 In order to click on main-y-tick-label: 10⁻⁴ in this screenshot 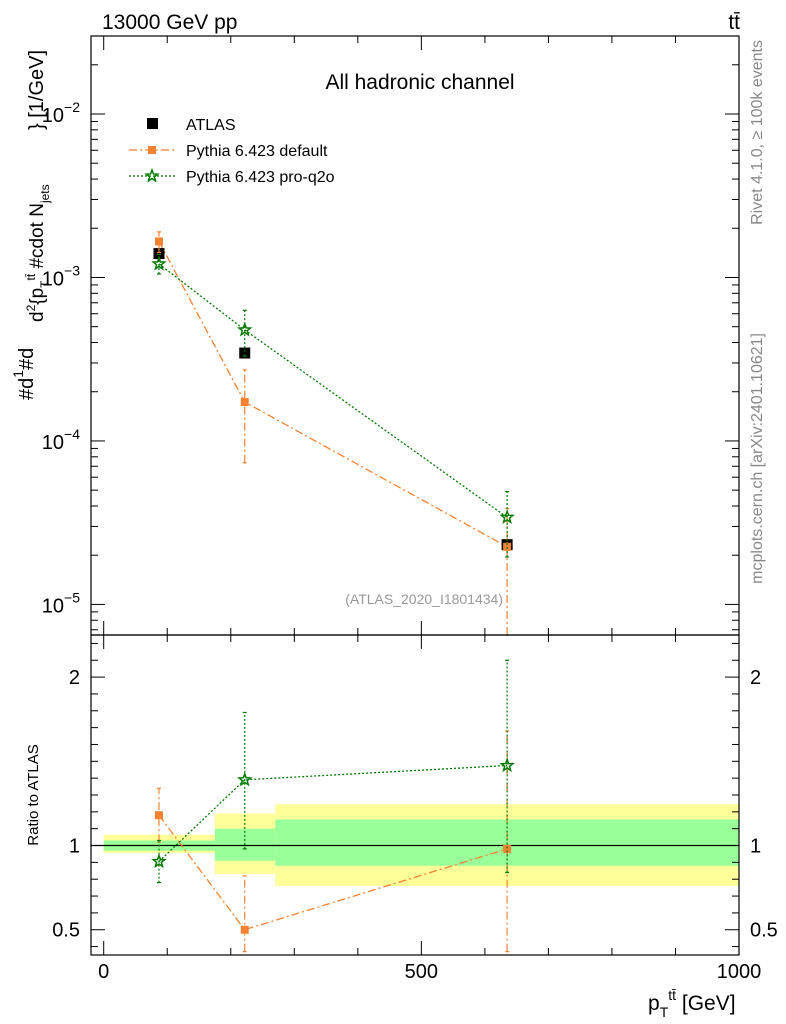, I will do `click(61, 440)`.